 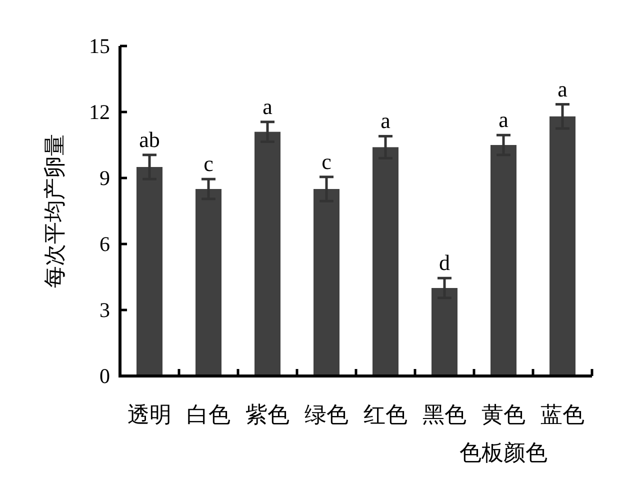 What do you see at coordinates (99, 46) in the screenshot?
I see `y-tick-label: 15` at bounding box center [99, 46].